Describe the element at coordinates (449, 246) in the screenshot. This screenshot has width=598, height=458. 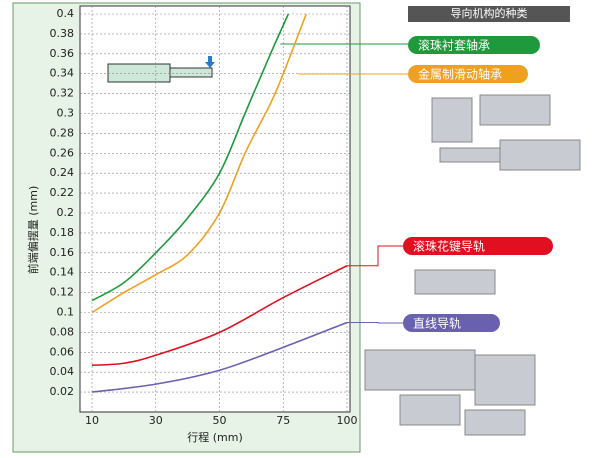
I see `legend-label: 滚珠花键导轨` at that location.